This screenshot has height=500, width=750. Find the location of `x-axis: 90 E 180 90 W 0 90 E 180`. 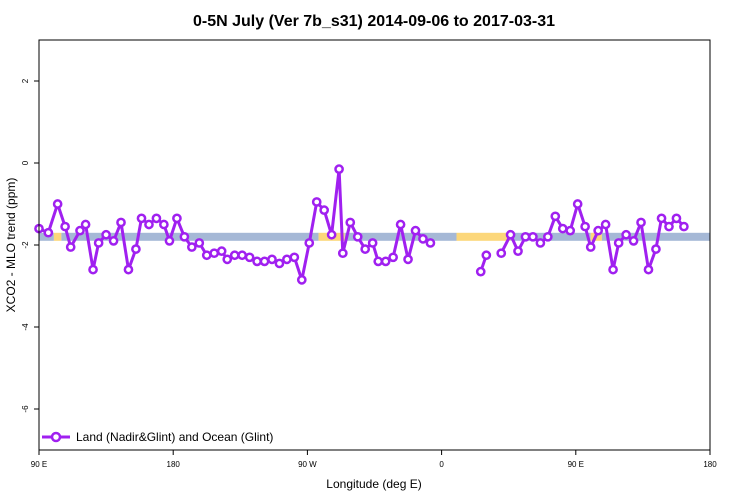

x-axis: 90 E 180 90 W 0 90 E 180 is located at coordinates (374, 459).